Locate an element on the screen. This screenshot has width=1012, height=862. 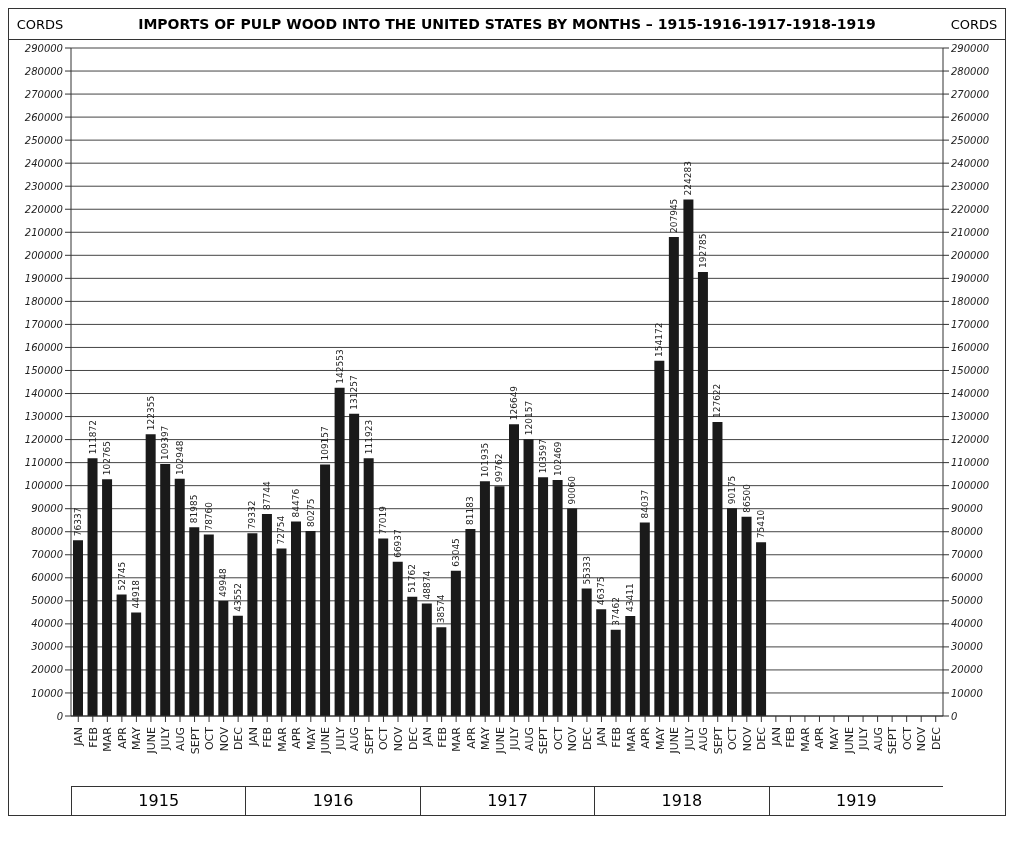
y-tick-label: 240000 is located at coordinates (43, 163).